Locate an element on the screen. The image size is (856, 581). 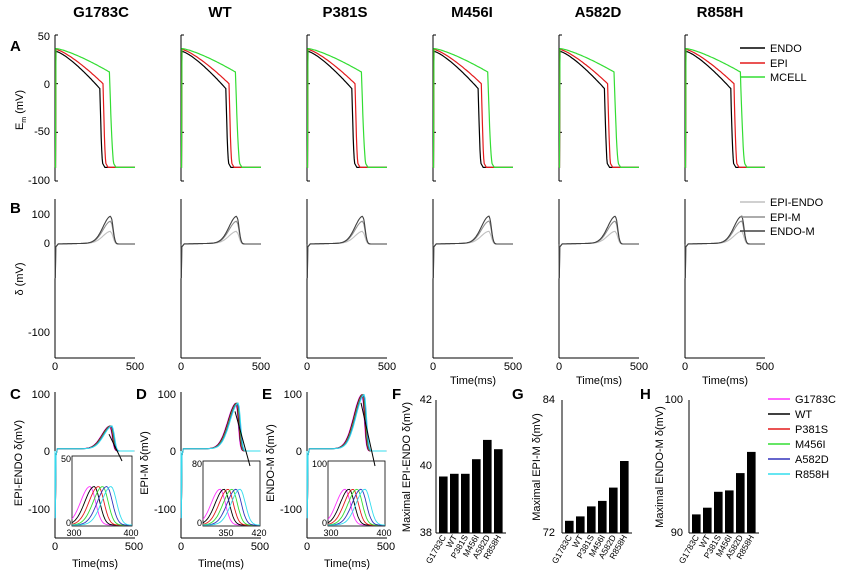
legend-label-endo-m: ENDO-M is located at coordinates (792, 232).